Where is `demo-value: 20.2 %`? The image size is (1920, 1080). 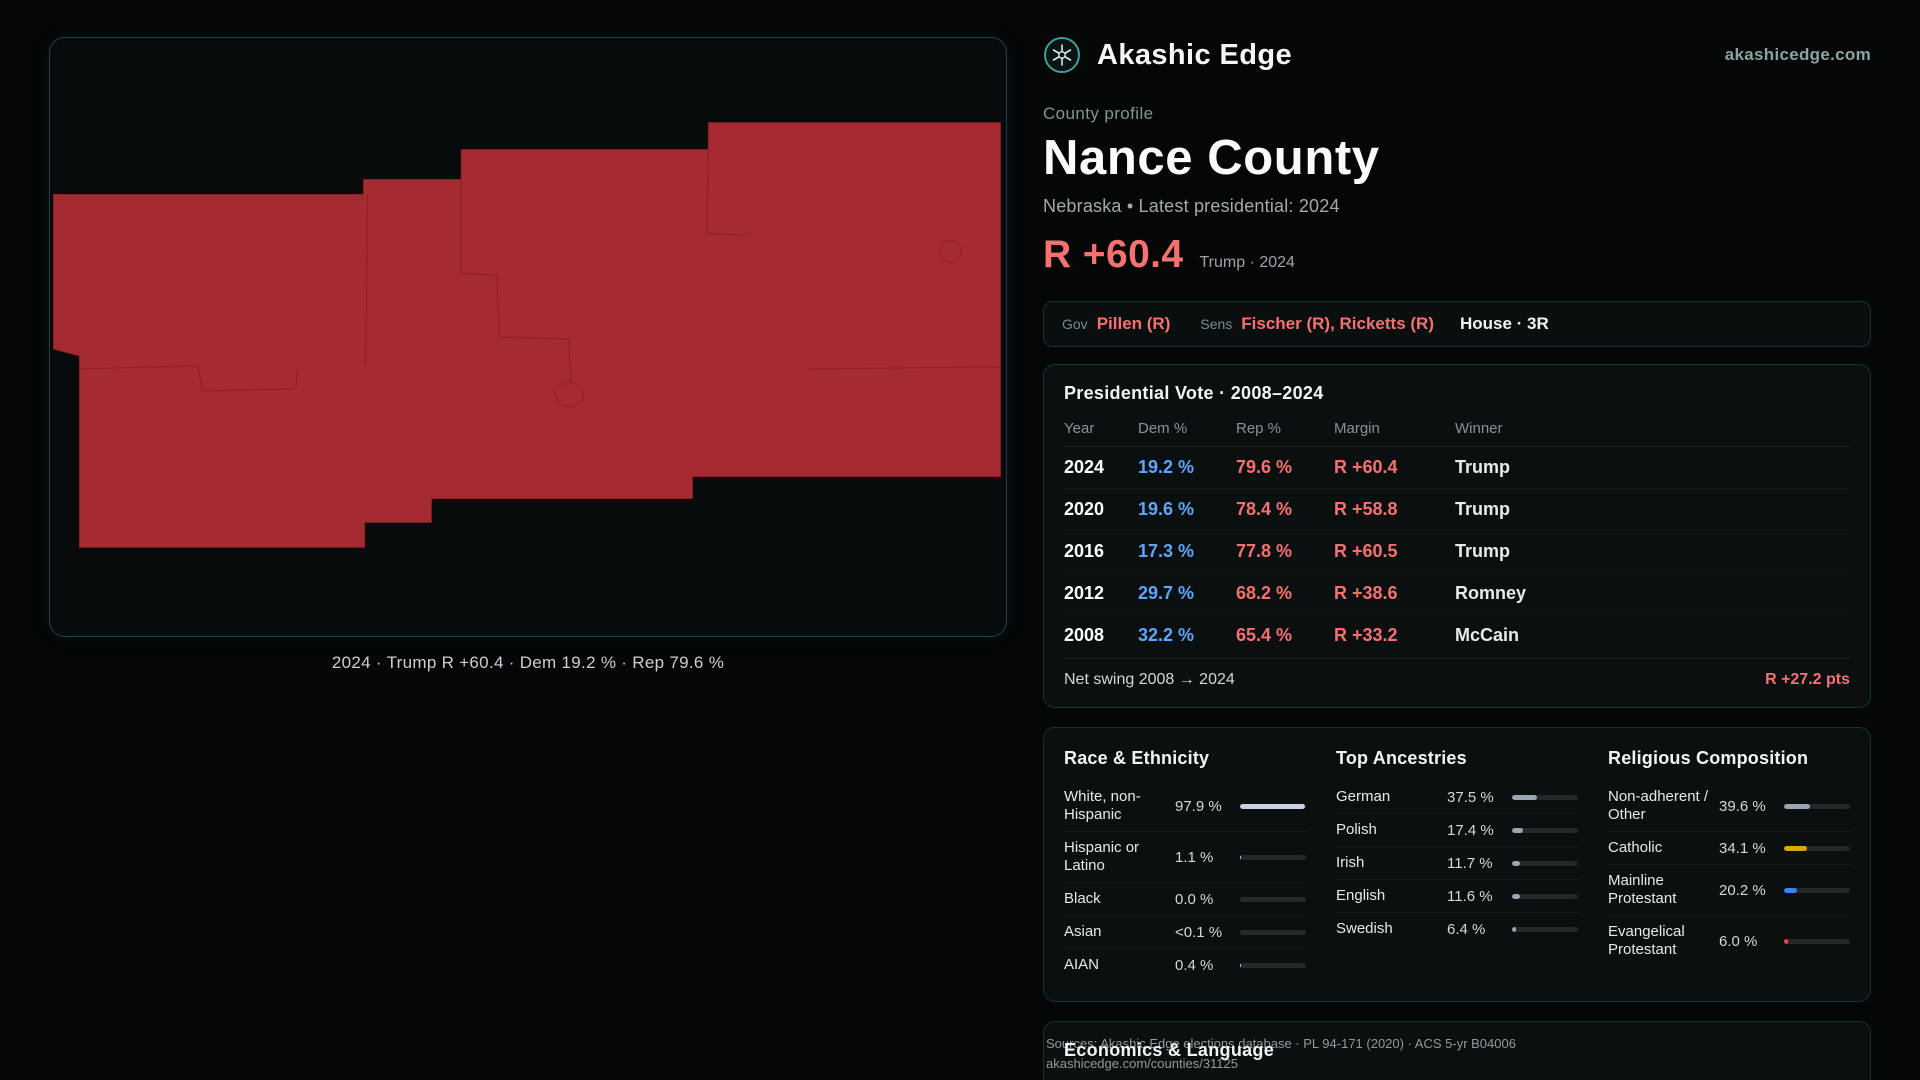 demo-value: 20.2 % is located at coordinates (1742, 890).